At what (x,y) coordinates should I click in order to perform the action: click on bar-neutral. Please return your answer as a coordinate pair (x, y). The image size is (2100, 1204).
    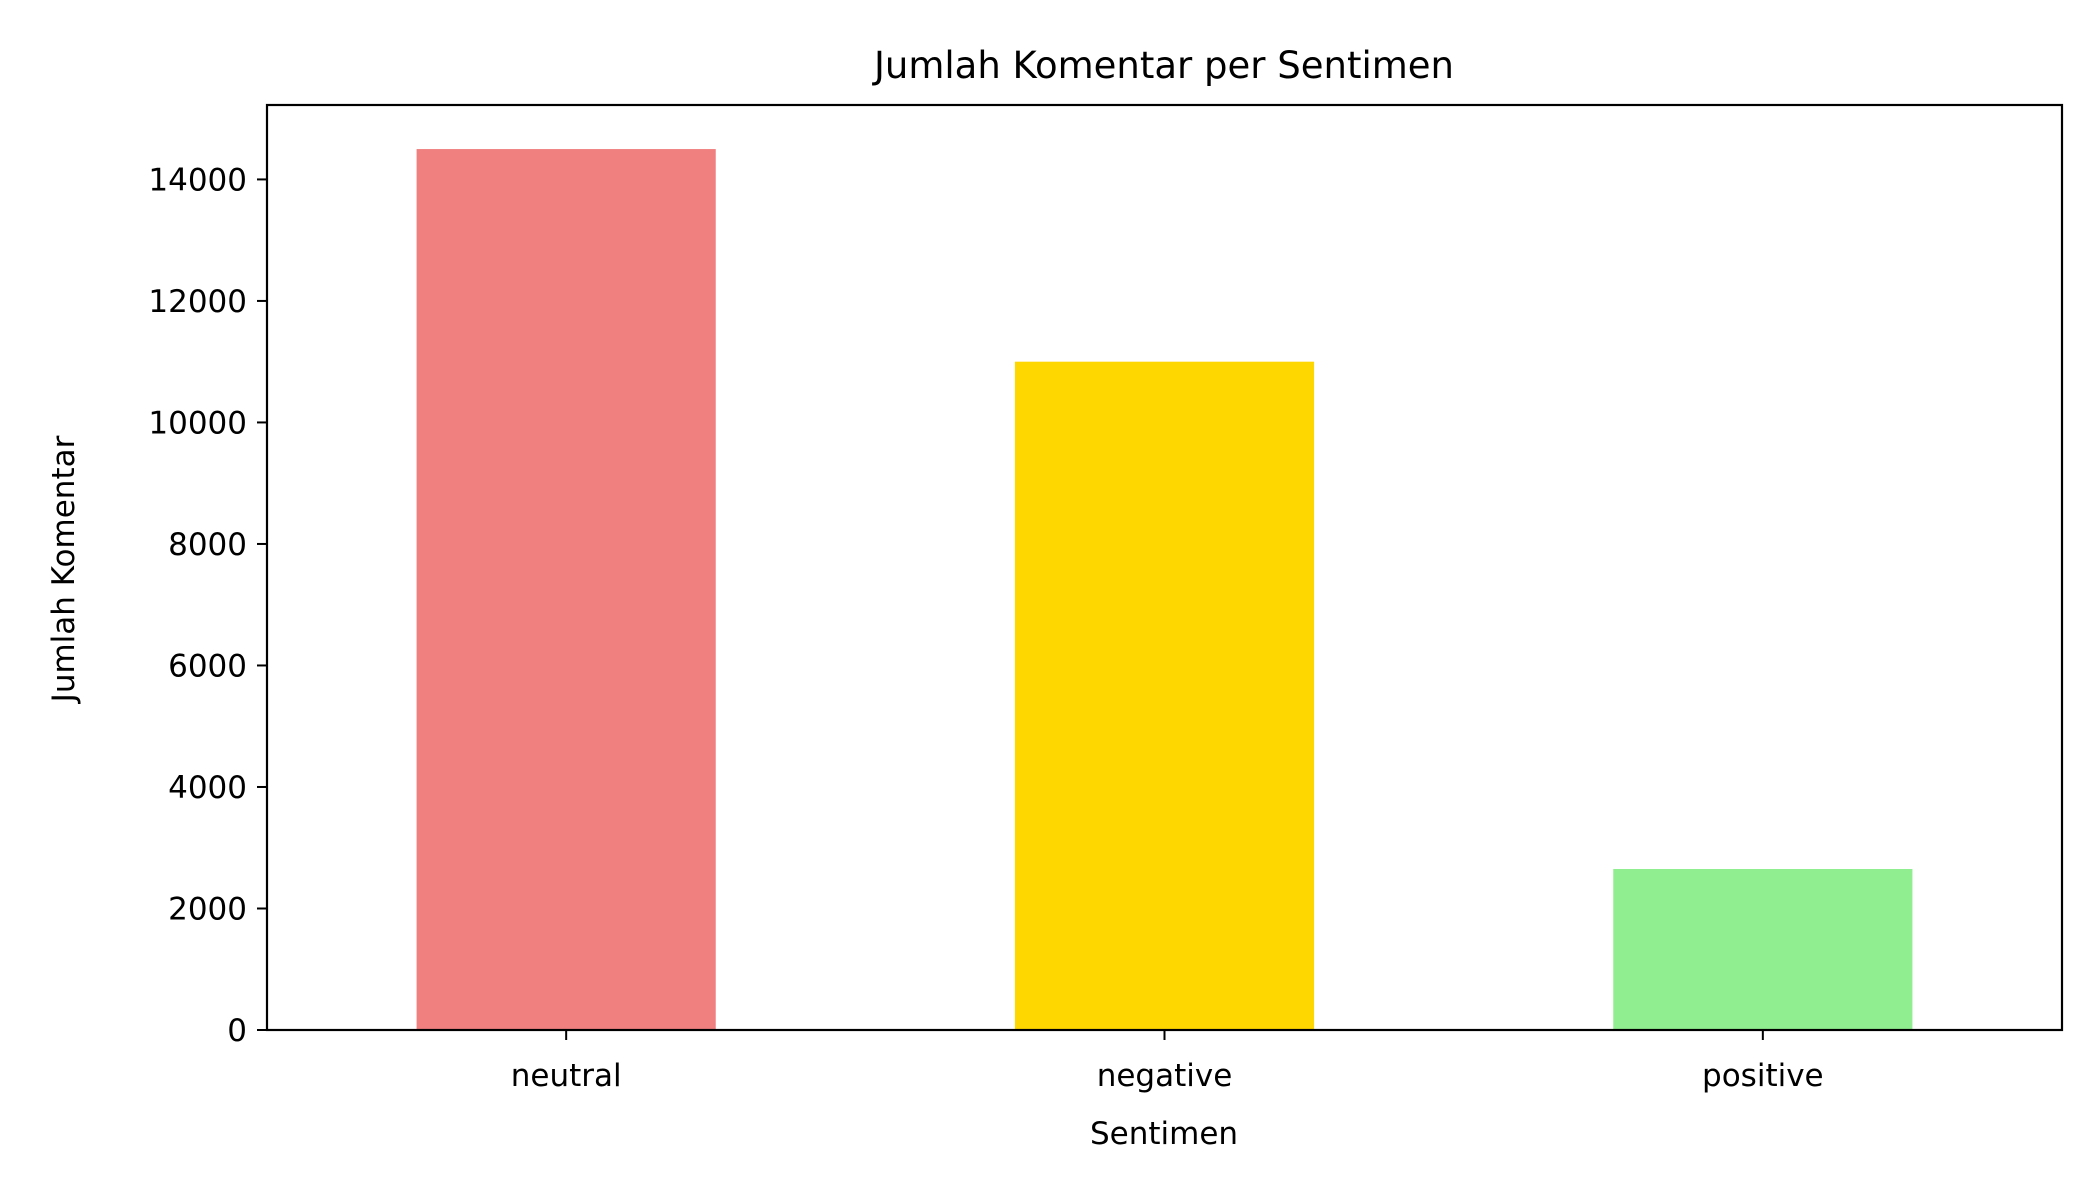
    Looking at the image, I should click on (566, 590).